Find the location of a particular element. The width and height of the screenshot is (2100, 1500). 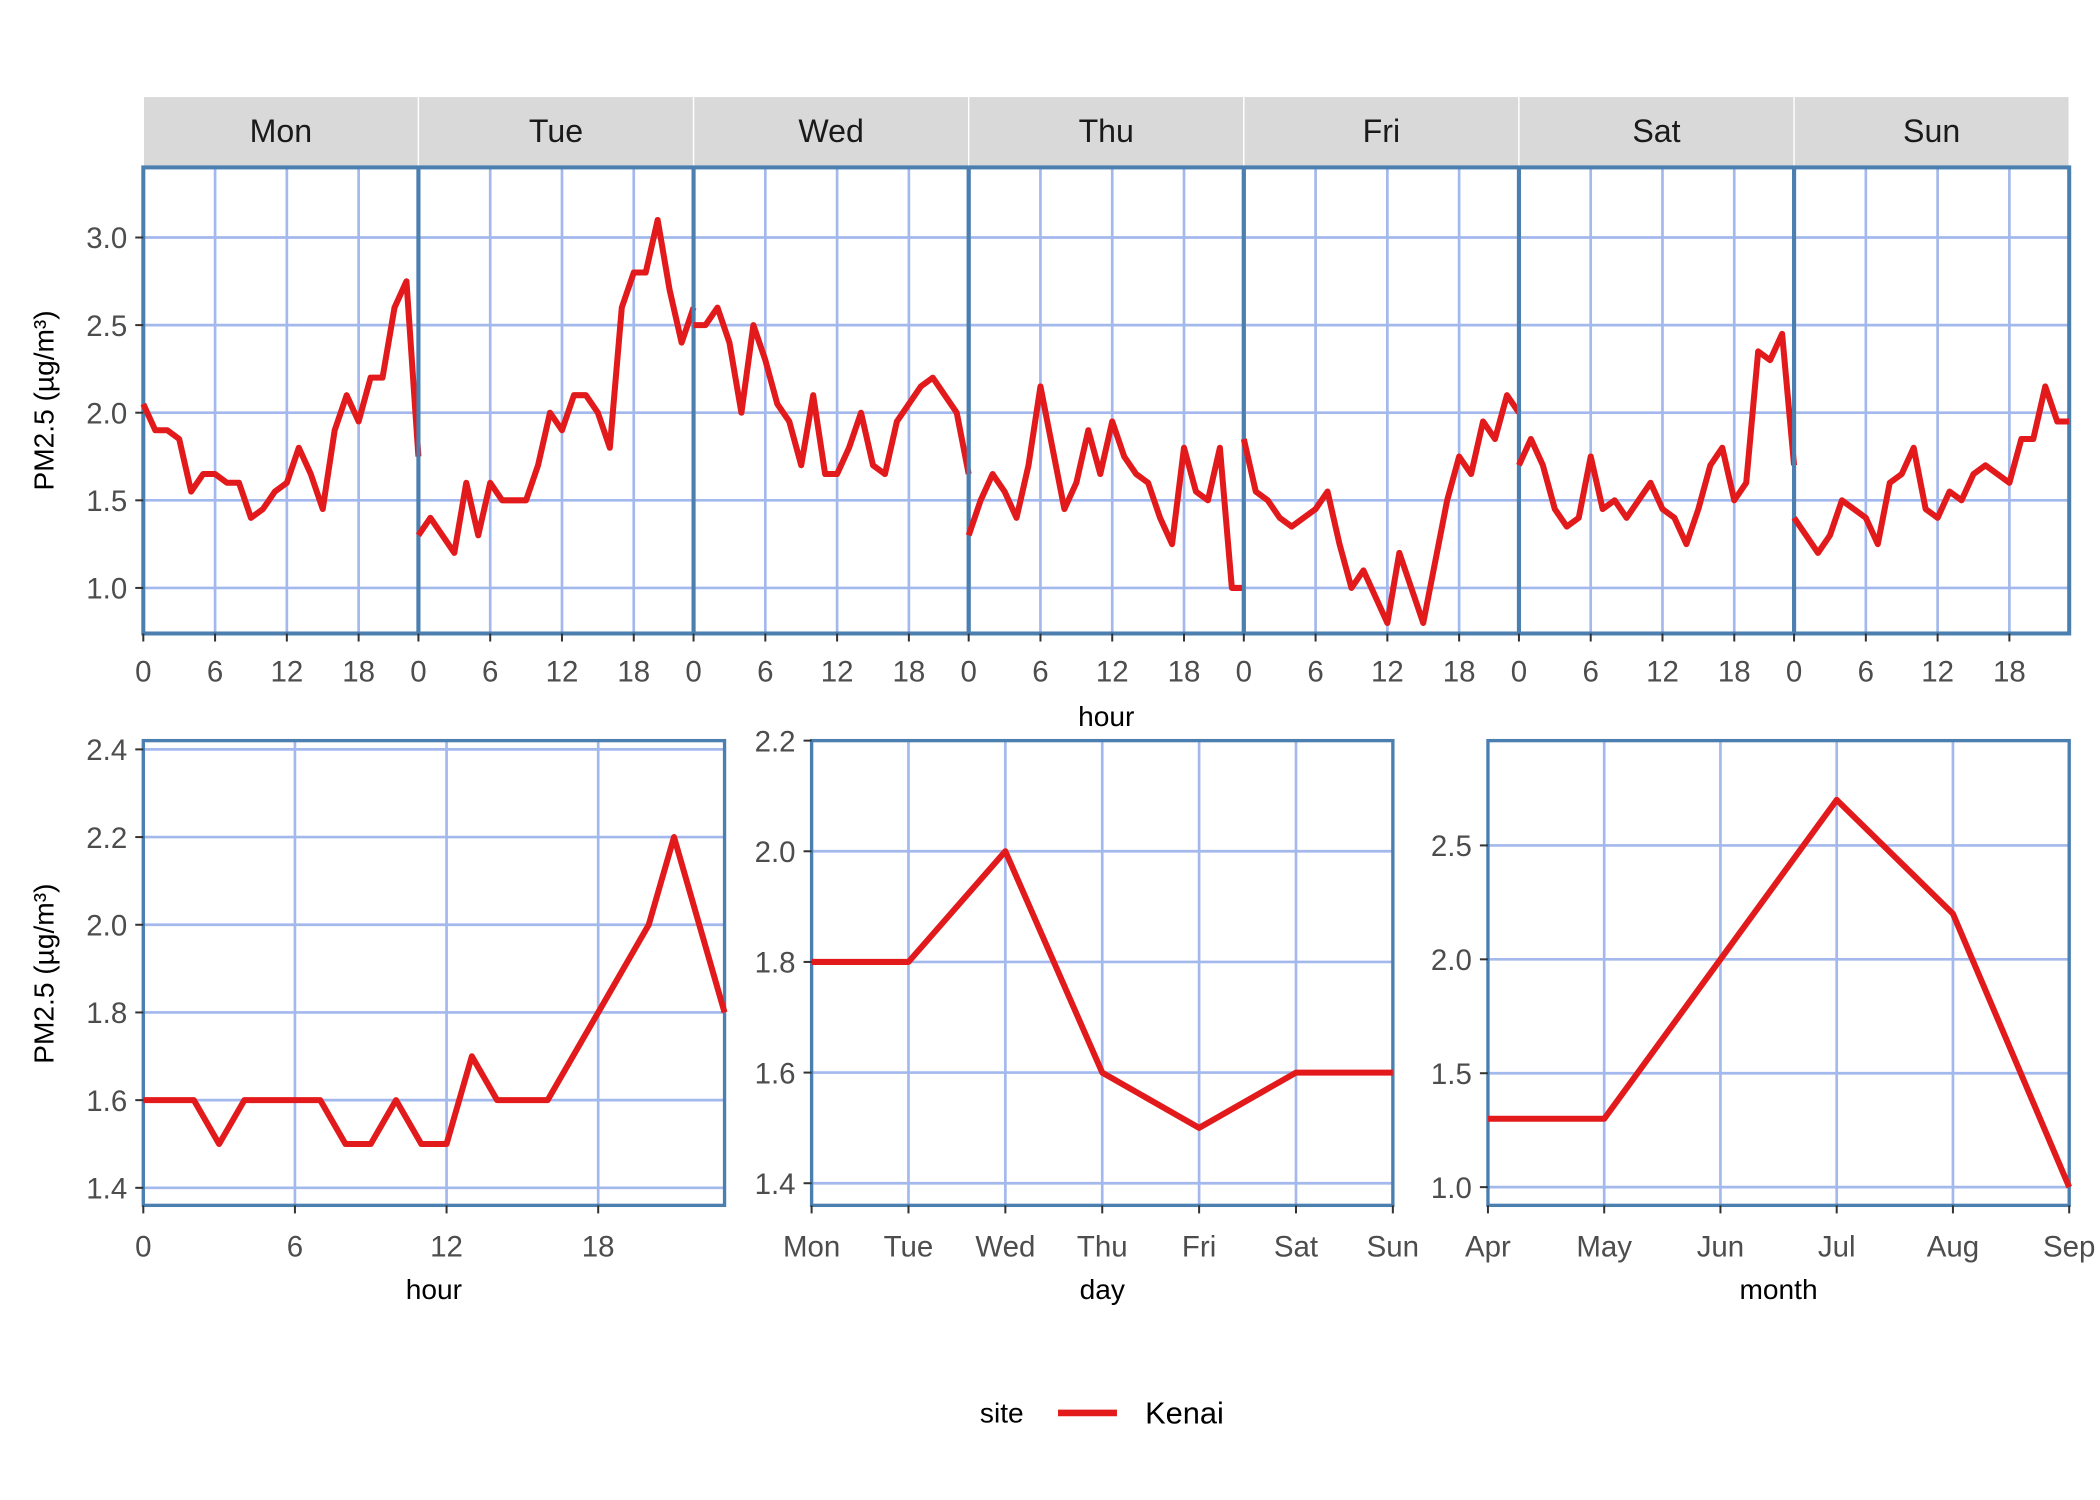

x-tick-label: Tue is located at coordinates (909, 1246).